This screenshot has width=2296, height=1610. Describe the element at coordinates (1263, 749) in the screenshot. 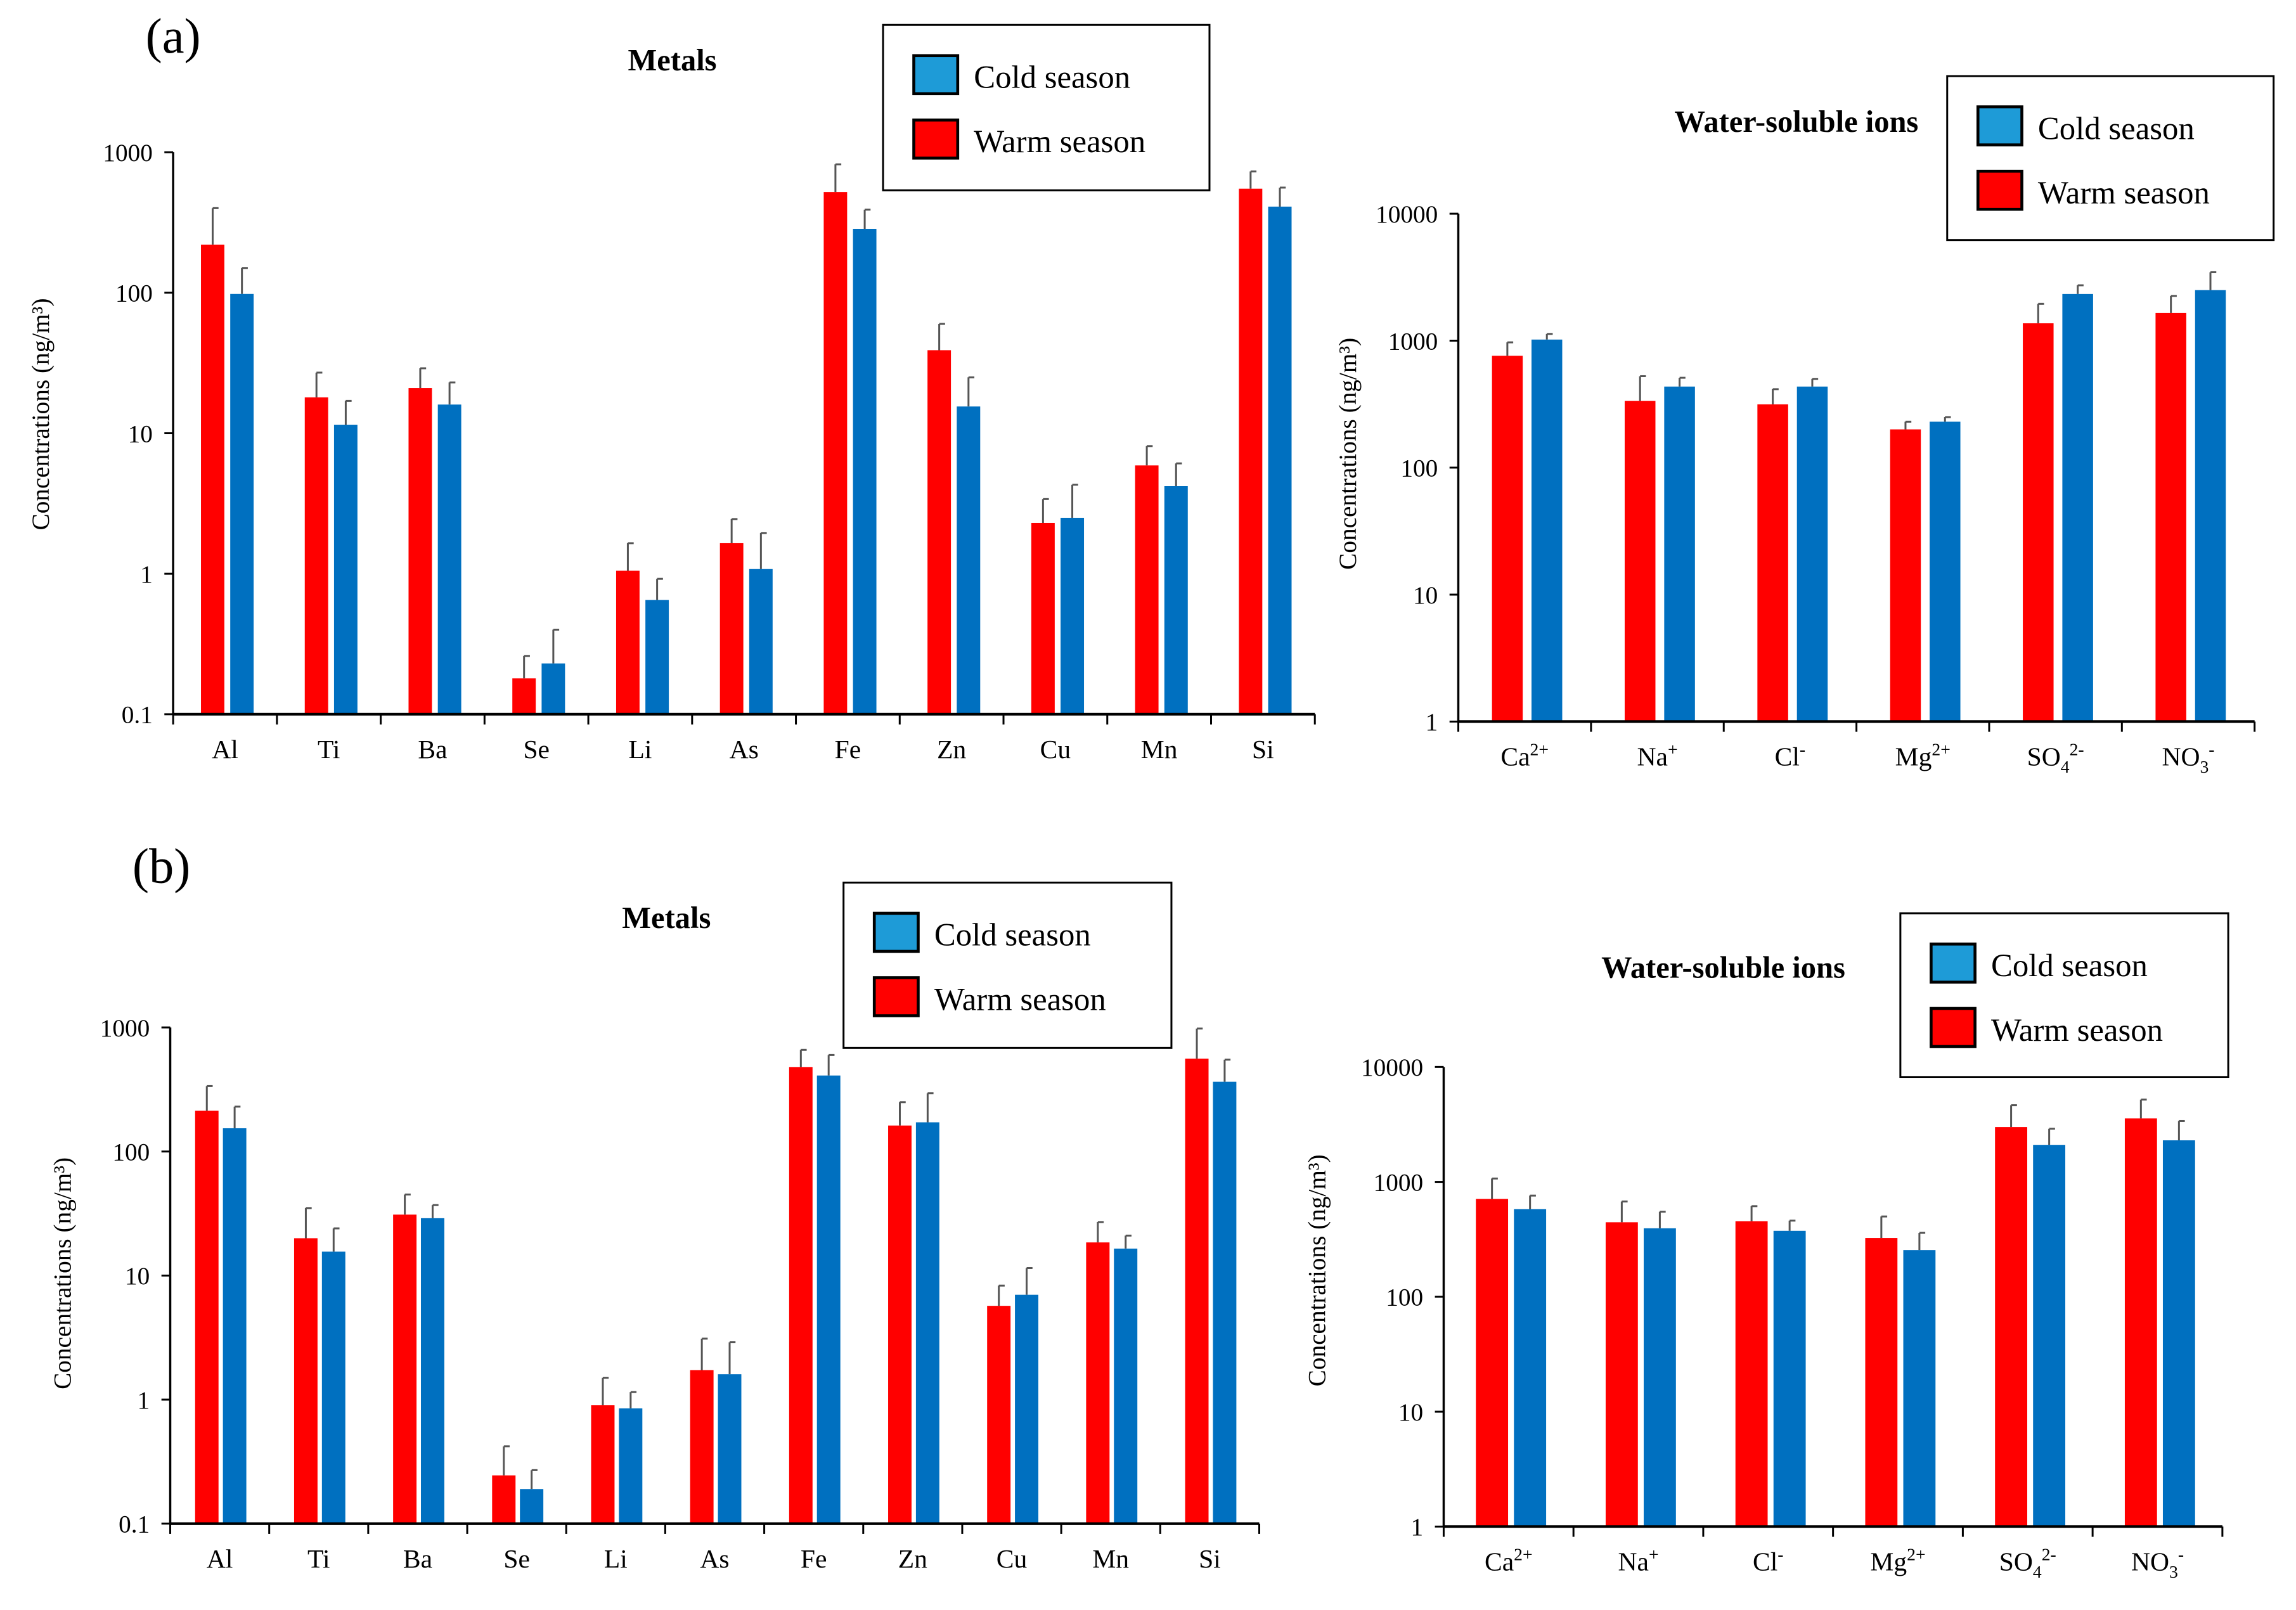

I see `x-tick-label: Si` at that location.